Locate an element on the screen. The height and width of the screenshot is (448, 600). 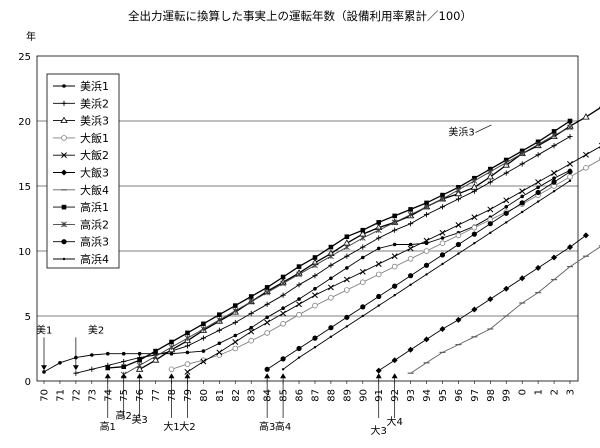
x-tick-label: 86 is located at coordinates (300, 395).